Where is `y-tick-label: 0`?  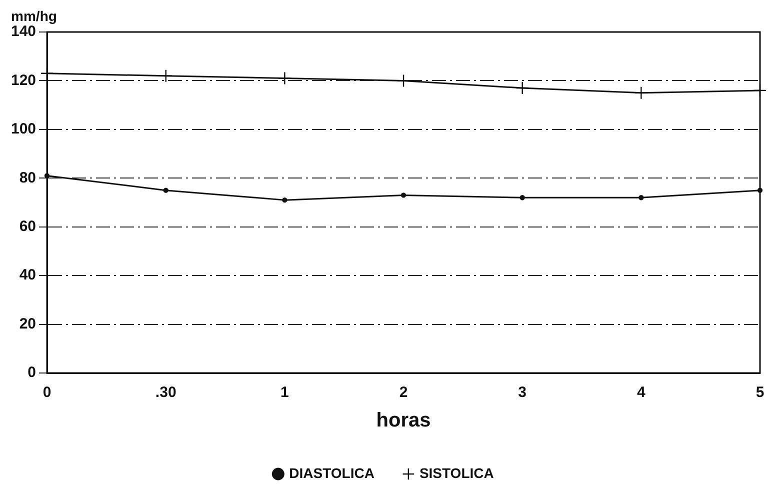 y-tick-label: 0 is located at coordinates (32, 373).